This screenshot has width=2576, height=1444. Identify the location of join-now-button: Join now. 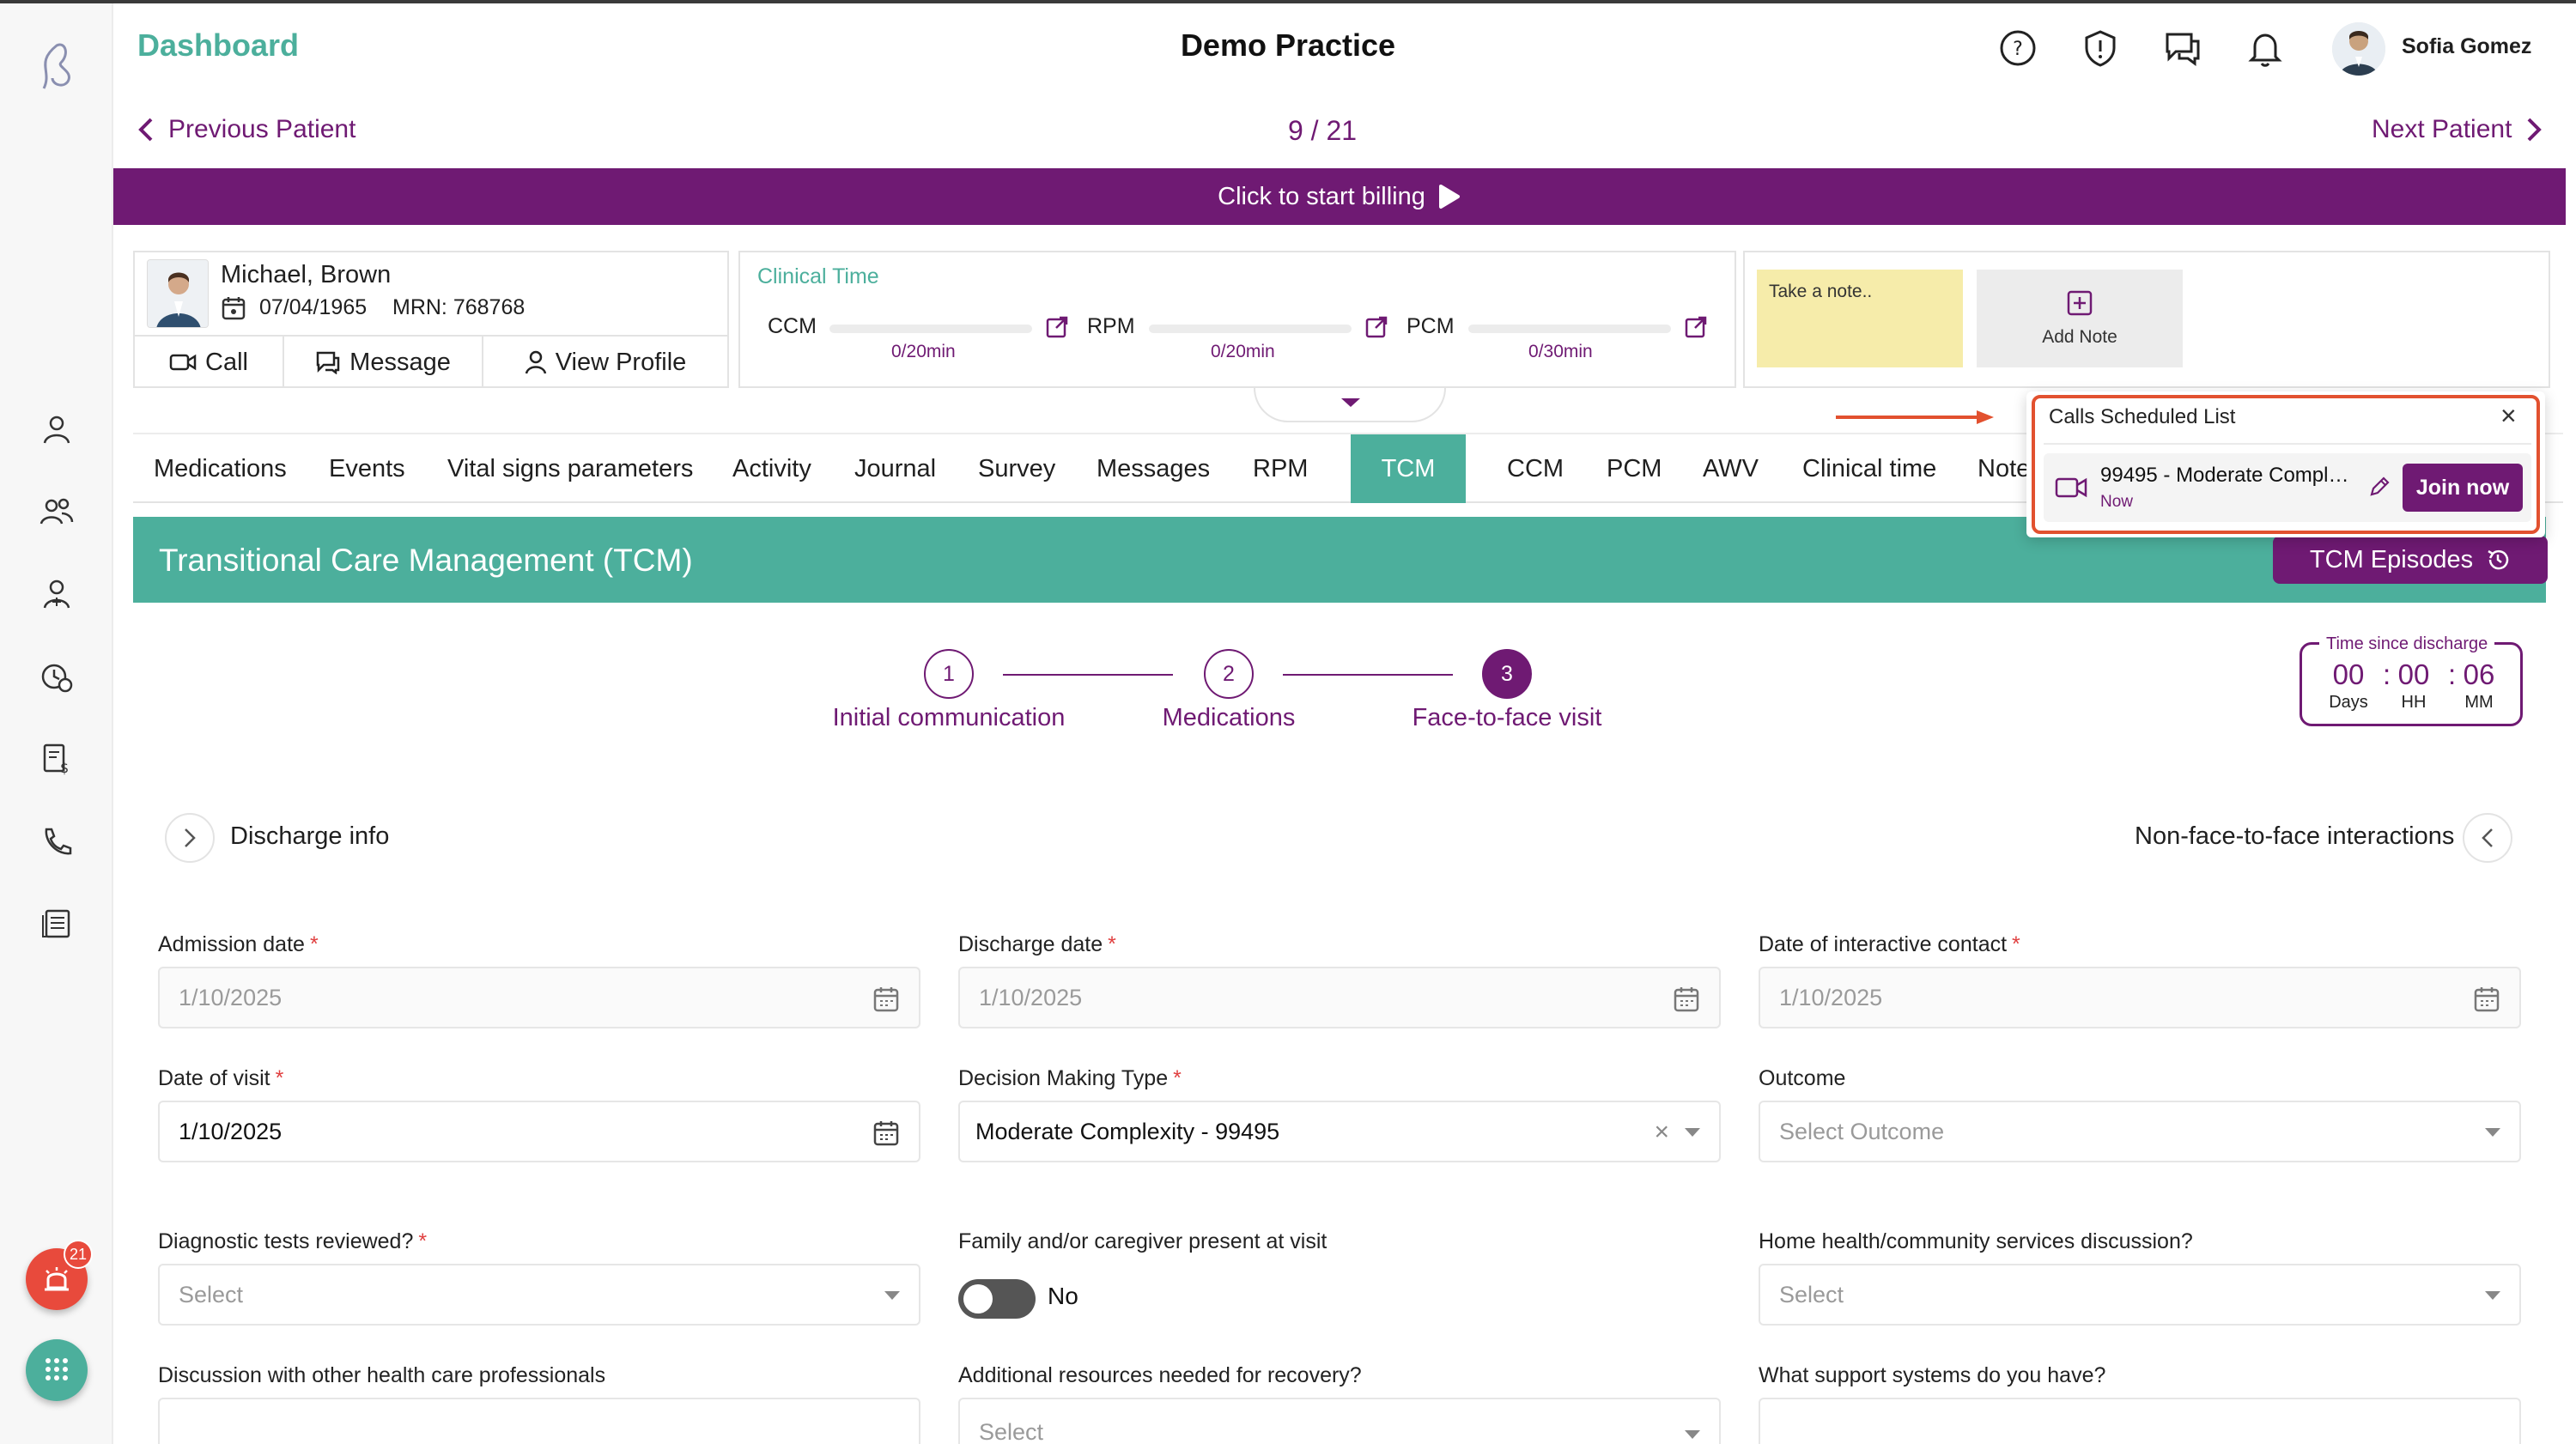
(2463, 488).